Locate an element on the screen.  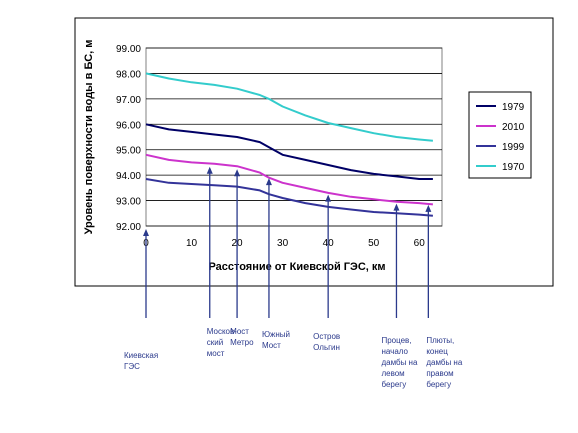
y-tick-label: 97.00 is located at coordinates (128, 100).